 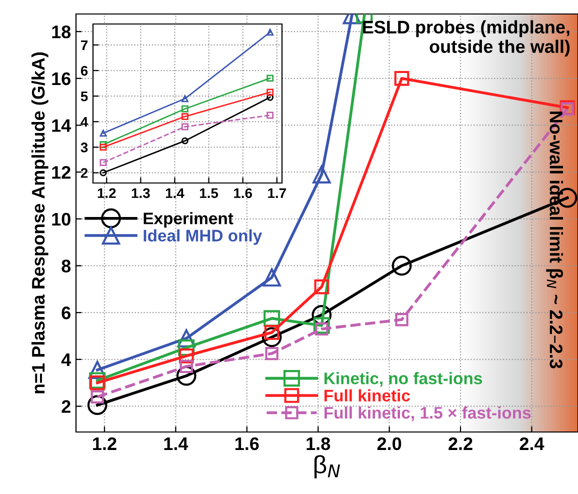 What do you see at coordinates (367, 395) in the screenshot?
I see `legend-label: Full kinetic` at bounding box center [367, 395].